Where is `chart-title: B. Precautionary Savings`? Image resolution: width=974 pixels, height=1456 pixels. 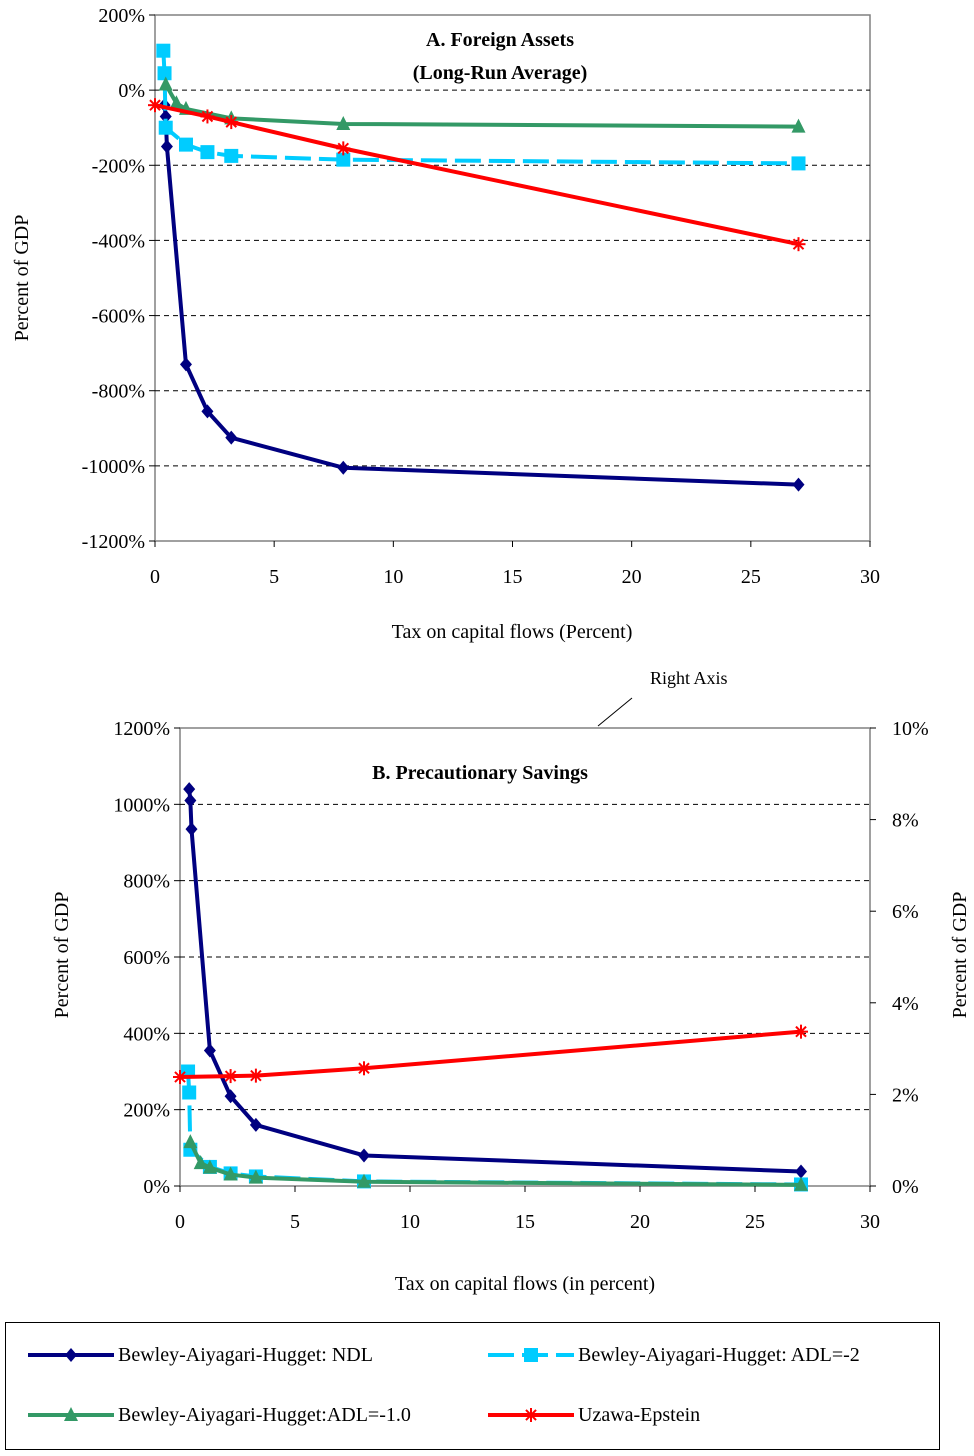
chart-title: B. Precautionary Savings is located at coordinates (480, 773).